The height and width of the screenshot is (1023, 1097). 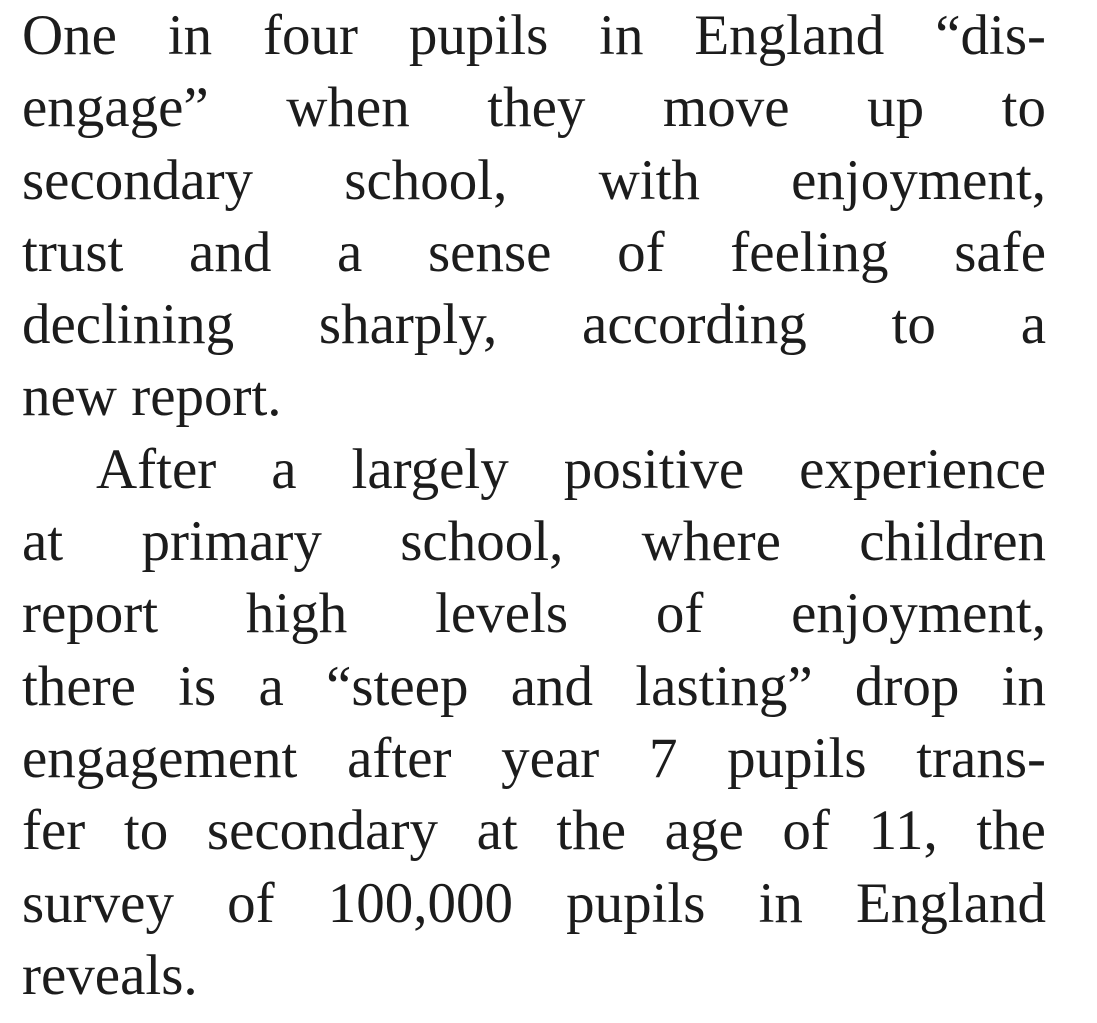 What do you see at coordinates (534, 325) in the screenshot?
I see `text-line: declining sharply, according to a` at bounding box center [534, 325].